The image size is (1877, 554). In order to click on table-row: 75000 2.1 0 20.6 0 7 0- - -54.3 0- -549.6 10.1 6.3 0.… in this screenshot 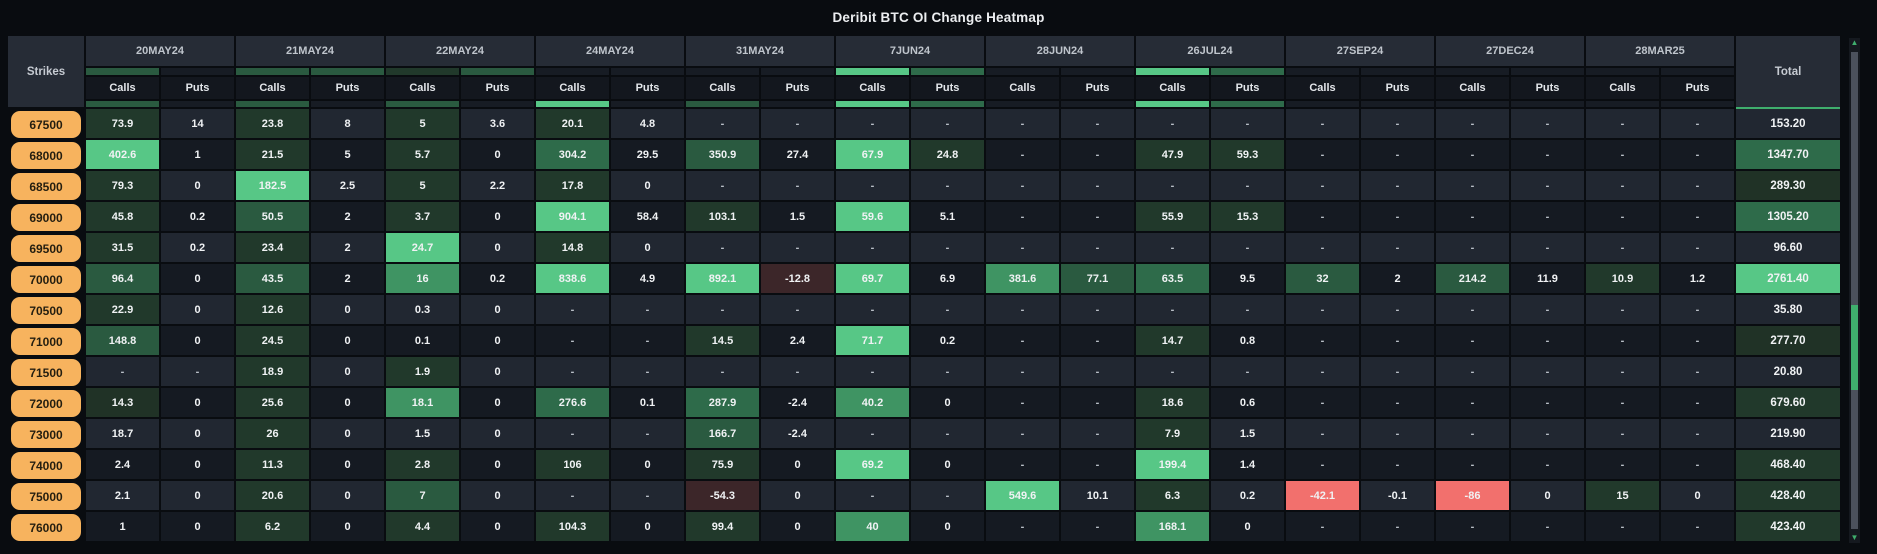, I will do `click(925, 496)`.